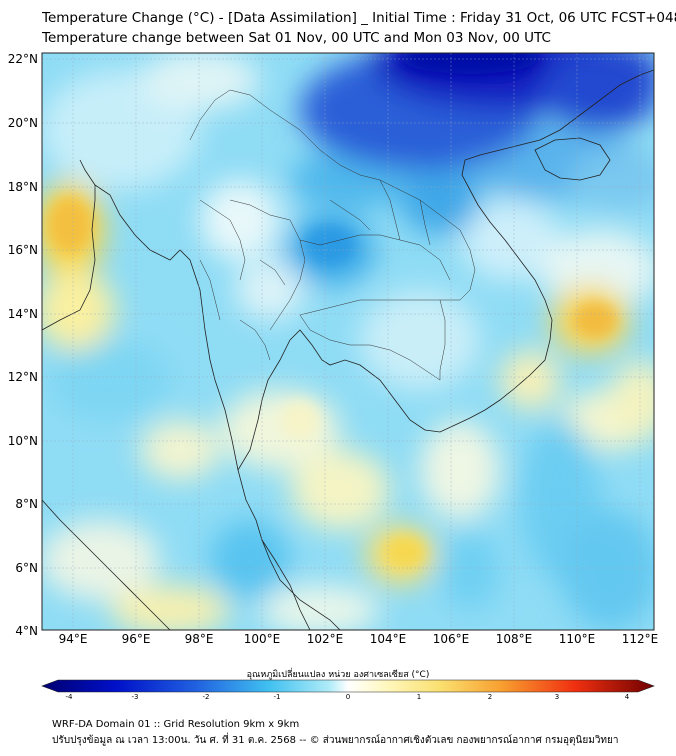 This screenshot has height=756, width=676. What do you see at coordinates (388, 639) in the screenshot?
I see `lon-label-104e: 104°E` at bounding box center [388, 639].